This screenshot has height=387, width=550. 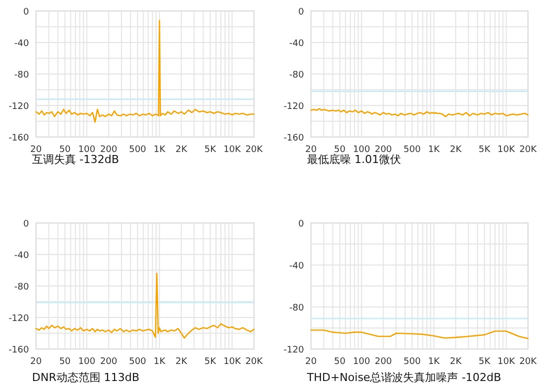 What do you see at coordinates (354, 159) in the screenshot?
I see `text: 最低底噪 1.01微伏` at bounding box center [354, 159].